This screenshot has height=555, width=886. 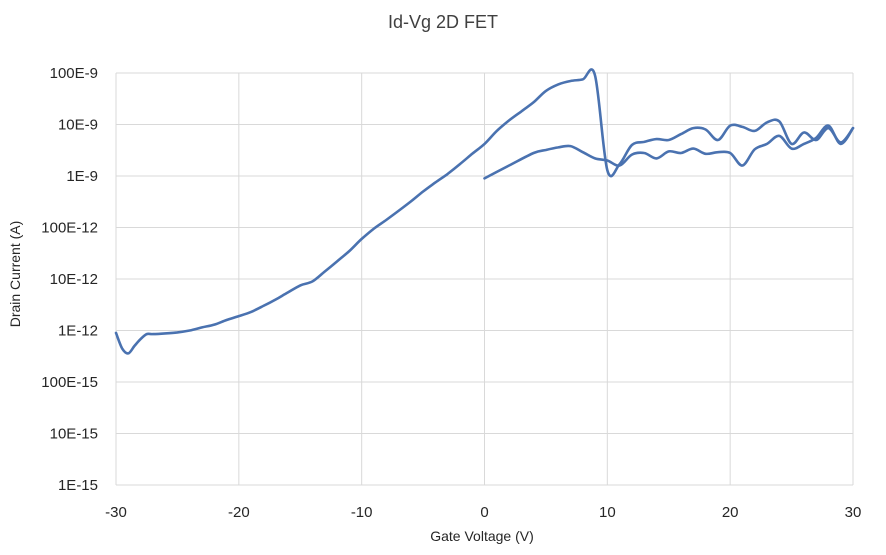 What do you see at coordinates (78, 125) in the screenshot?
I see `y-tick-label: 10E-9` at bounding box center [78, 125].